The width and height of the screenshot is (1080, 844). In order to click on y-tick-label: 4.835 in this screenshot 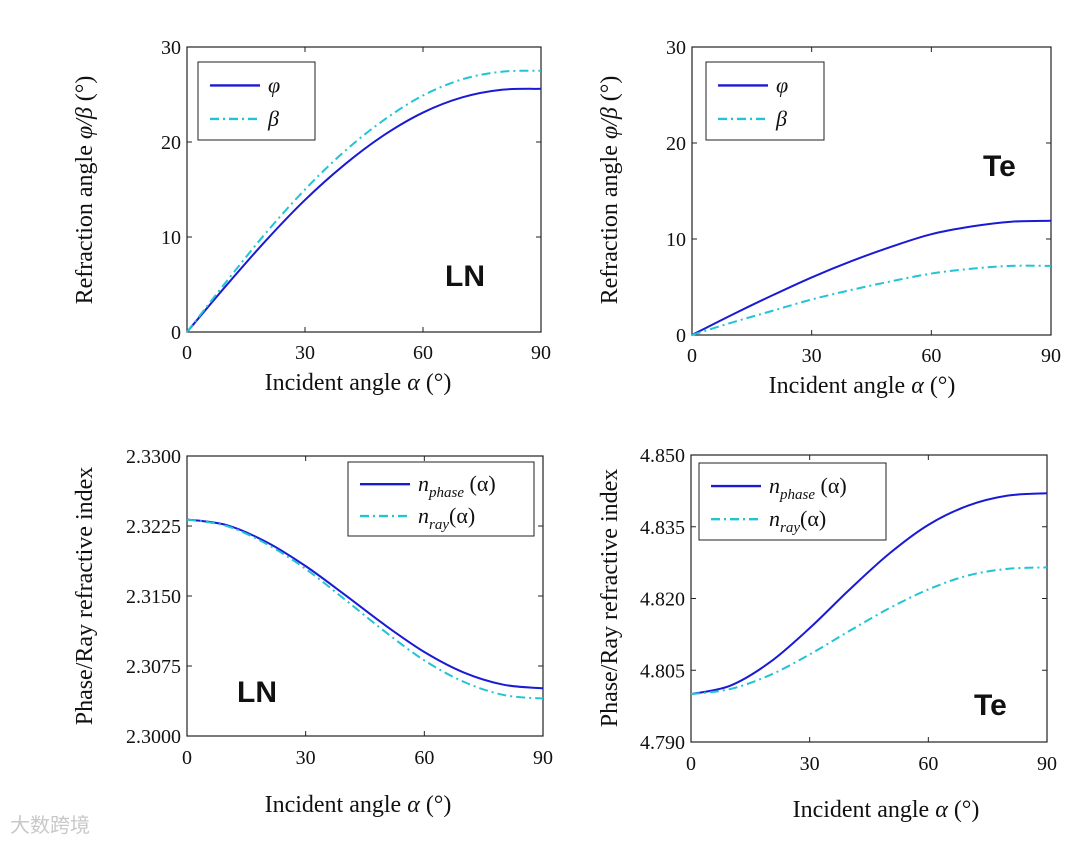, I will do `click(662, 528)`.